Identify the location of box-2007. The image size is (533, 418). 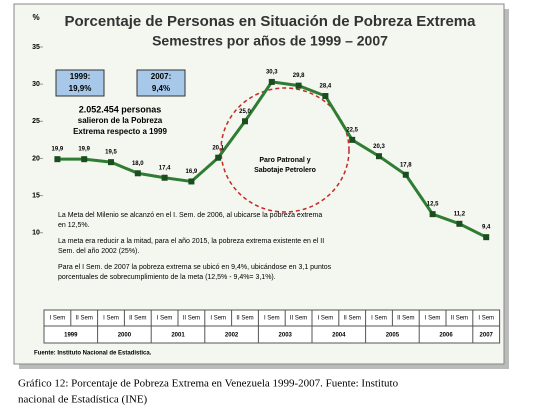
(161, 83).